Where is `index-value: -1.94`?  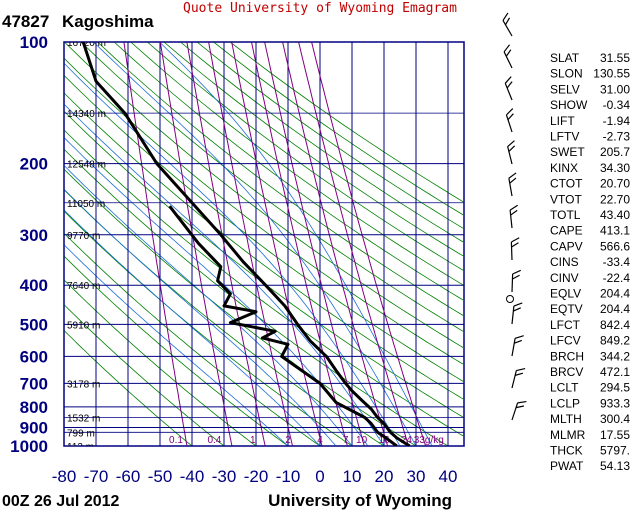 index-value: -1.94 is located at coordinates (617, 121).